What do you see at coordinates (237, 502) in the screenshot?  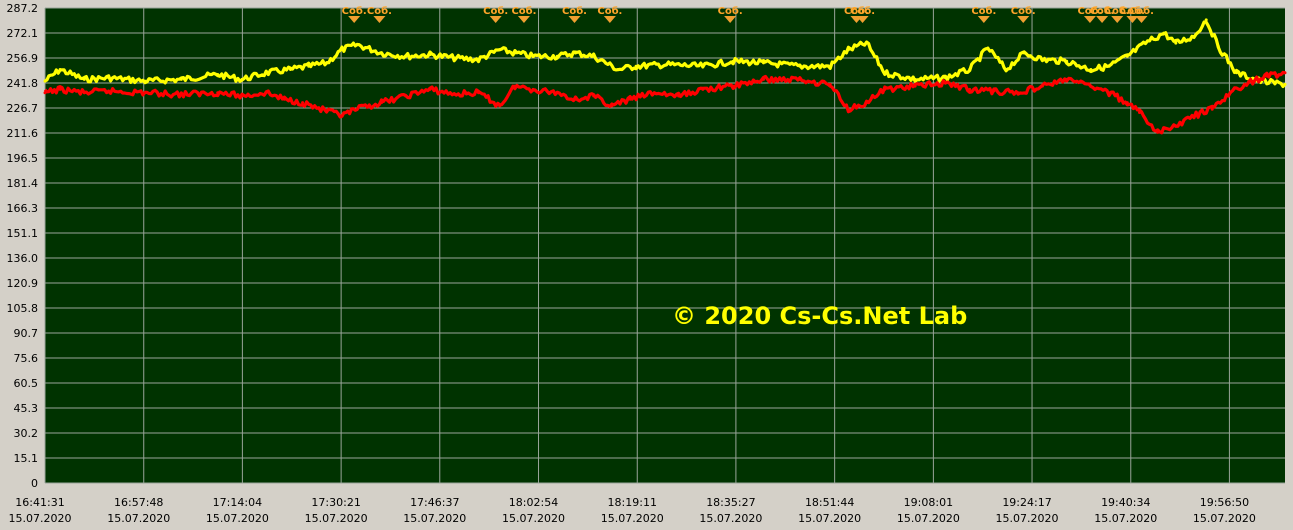 I see `x-tick-time: 17:14:04` at bounding box center [237, 502].